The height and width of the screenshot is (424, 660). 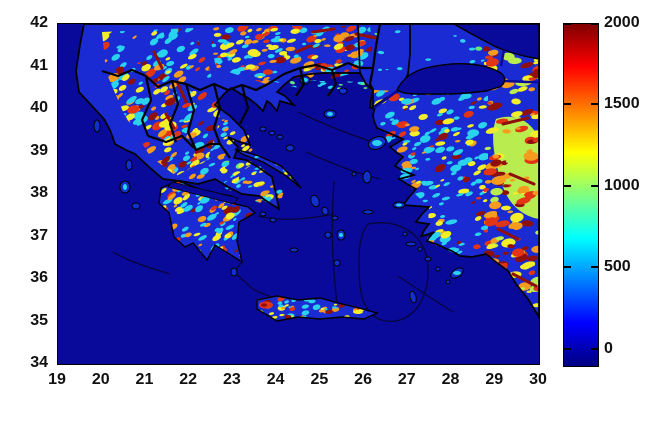 I want to click on x-tick-label: 19, so click(x=57, y=379).